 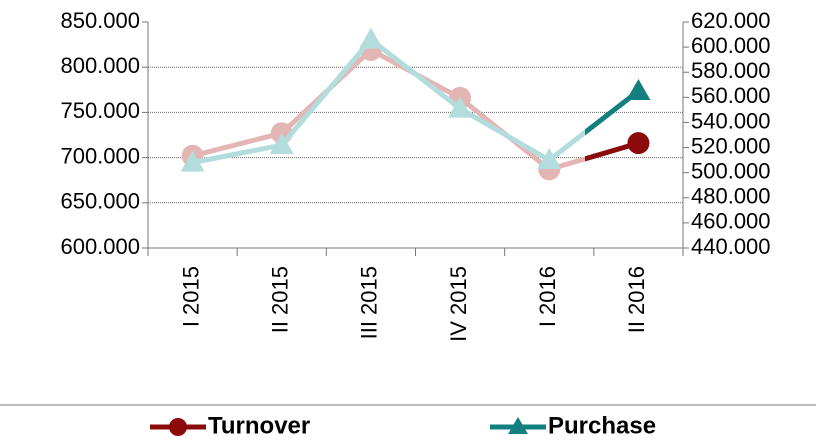 I want to click on x-tick-label: IV 2015, so click(x=458, y=304).